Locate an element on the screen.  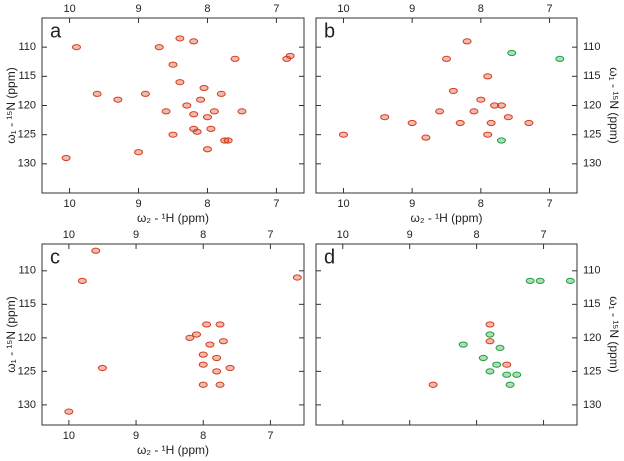
panel-label: c is located at coordinates (55, 257).